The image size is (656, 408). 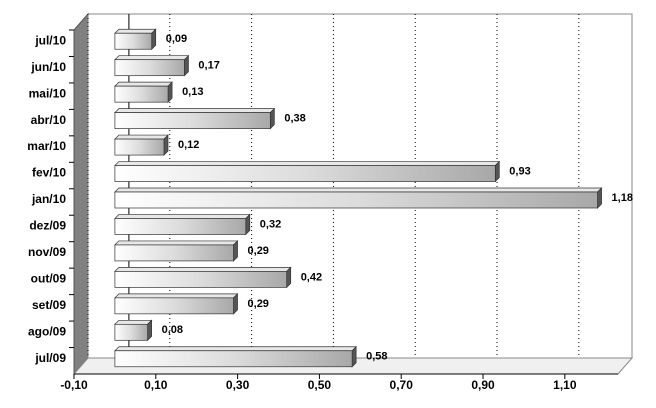 What do you see at coordinates (50, 358) in the screenshot?
I see `y-tick-label: jul/09` at bounding box center [50, 358].